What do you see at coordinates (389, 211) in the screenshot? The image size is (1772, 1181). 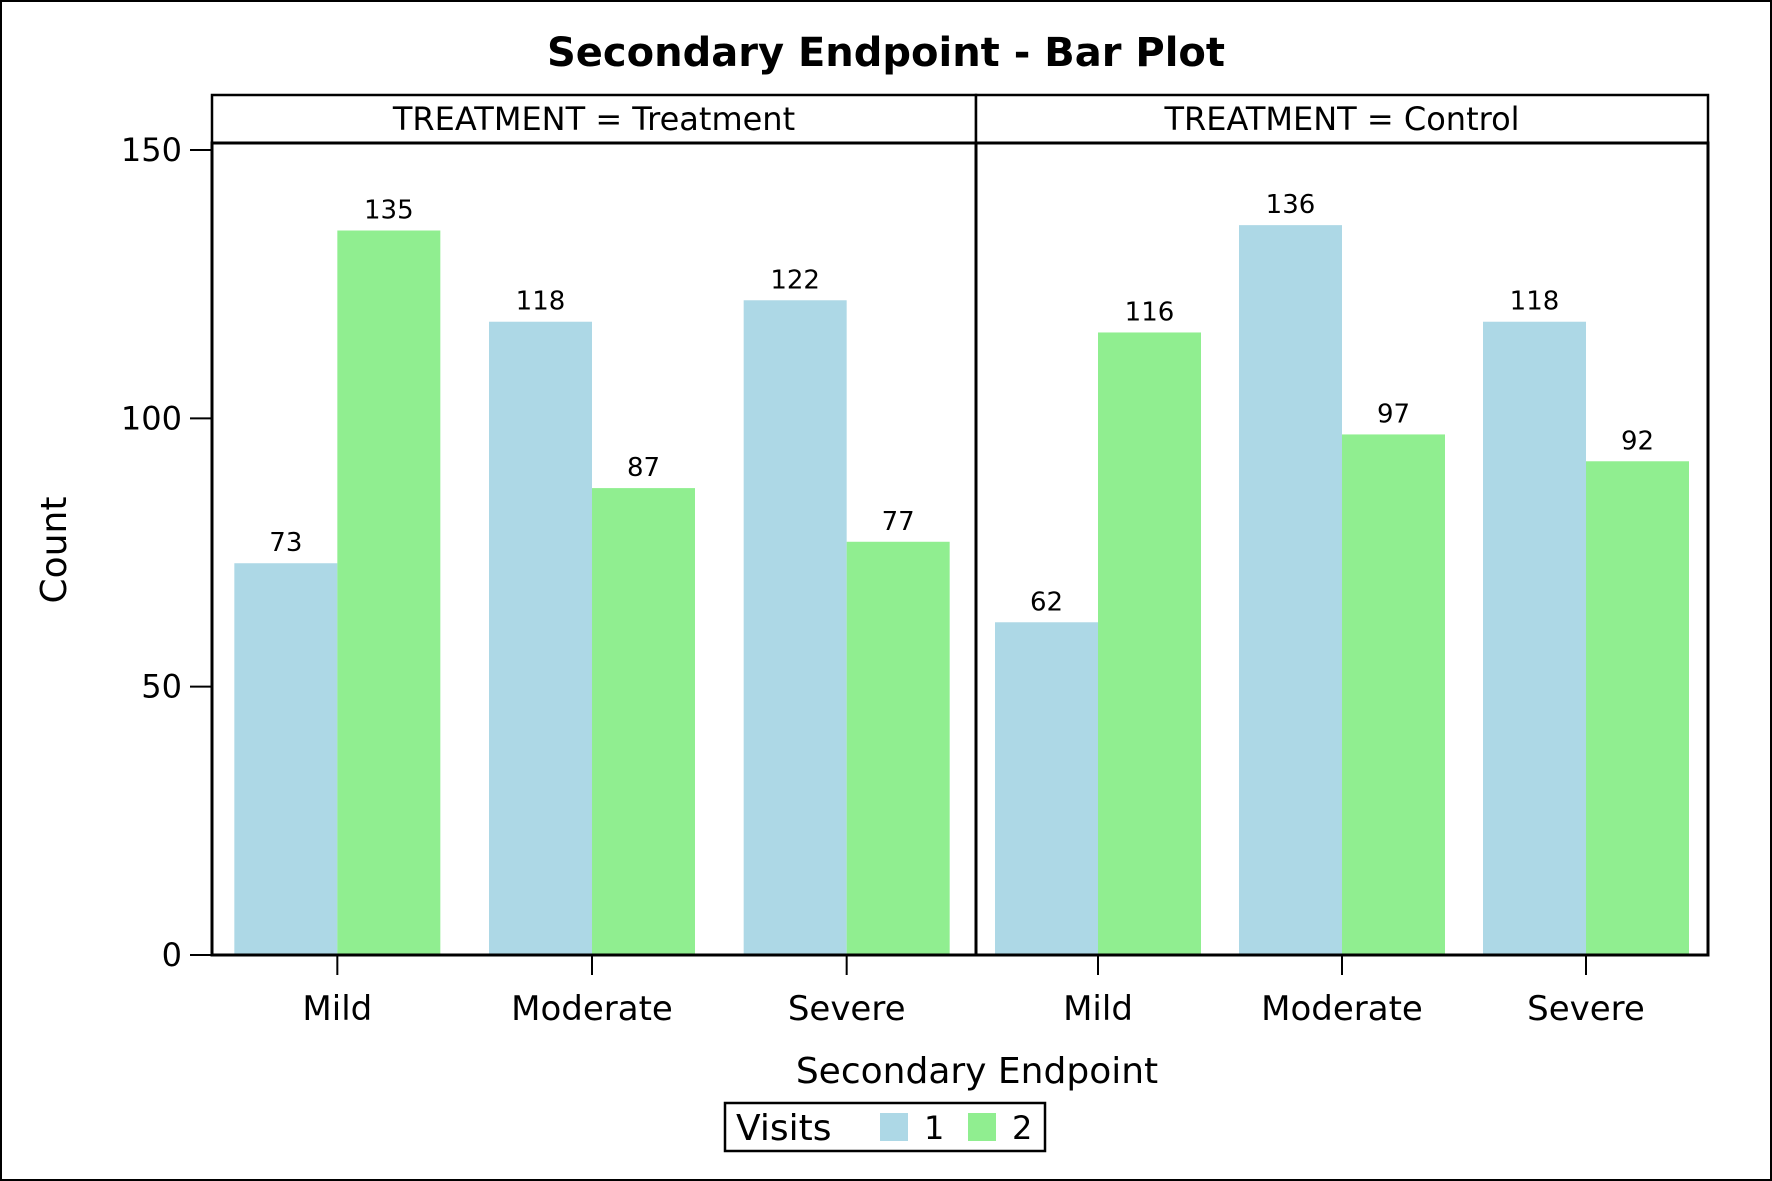 I see `bar-value-label: 135` at bounding box center [389, 211].